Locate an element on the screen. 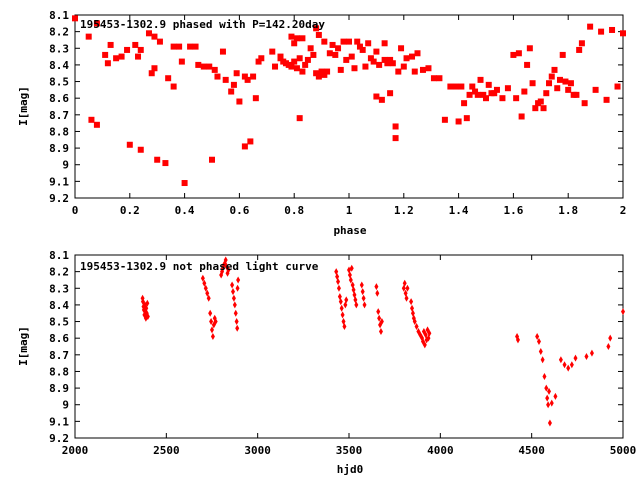  phased-x-tick-label: 0.8 is located at coordinates (294, 210).